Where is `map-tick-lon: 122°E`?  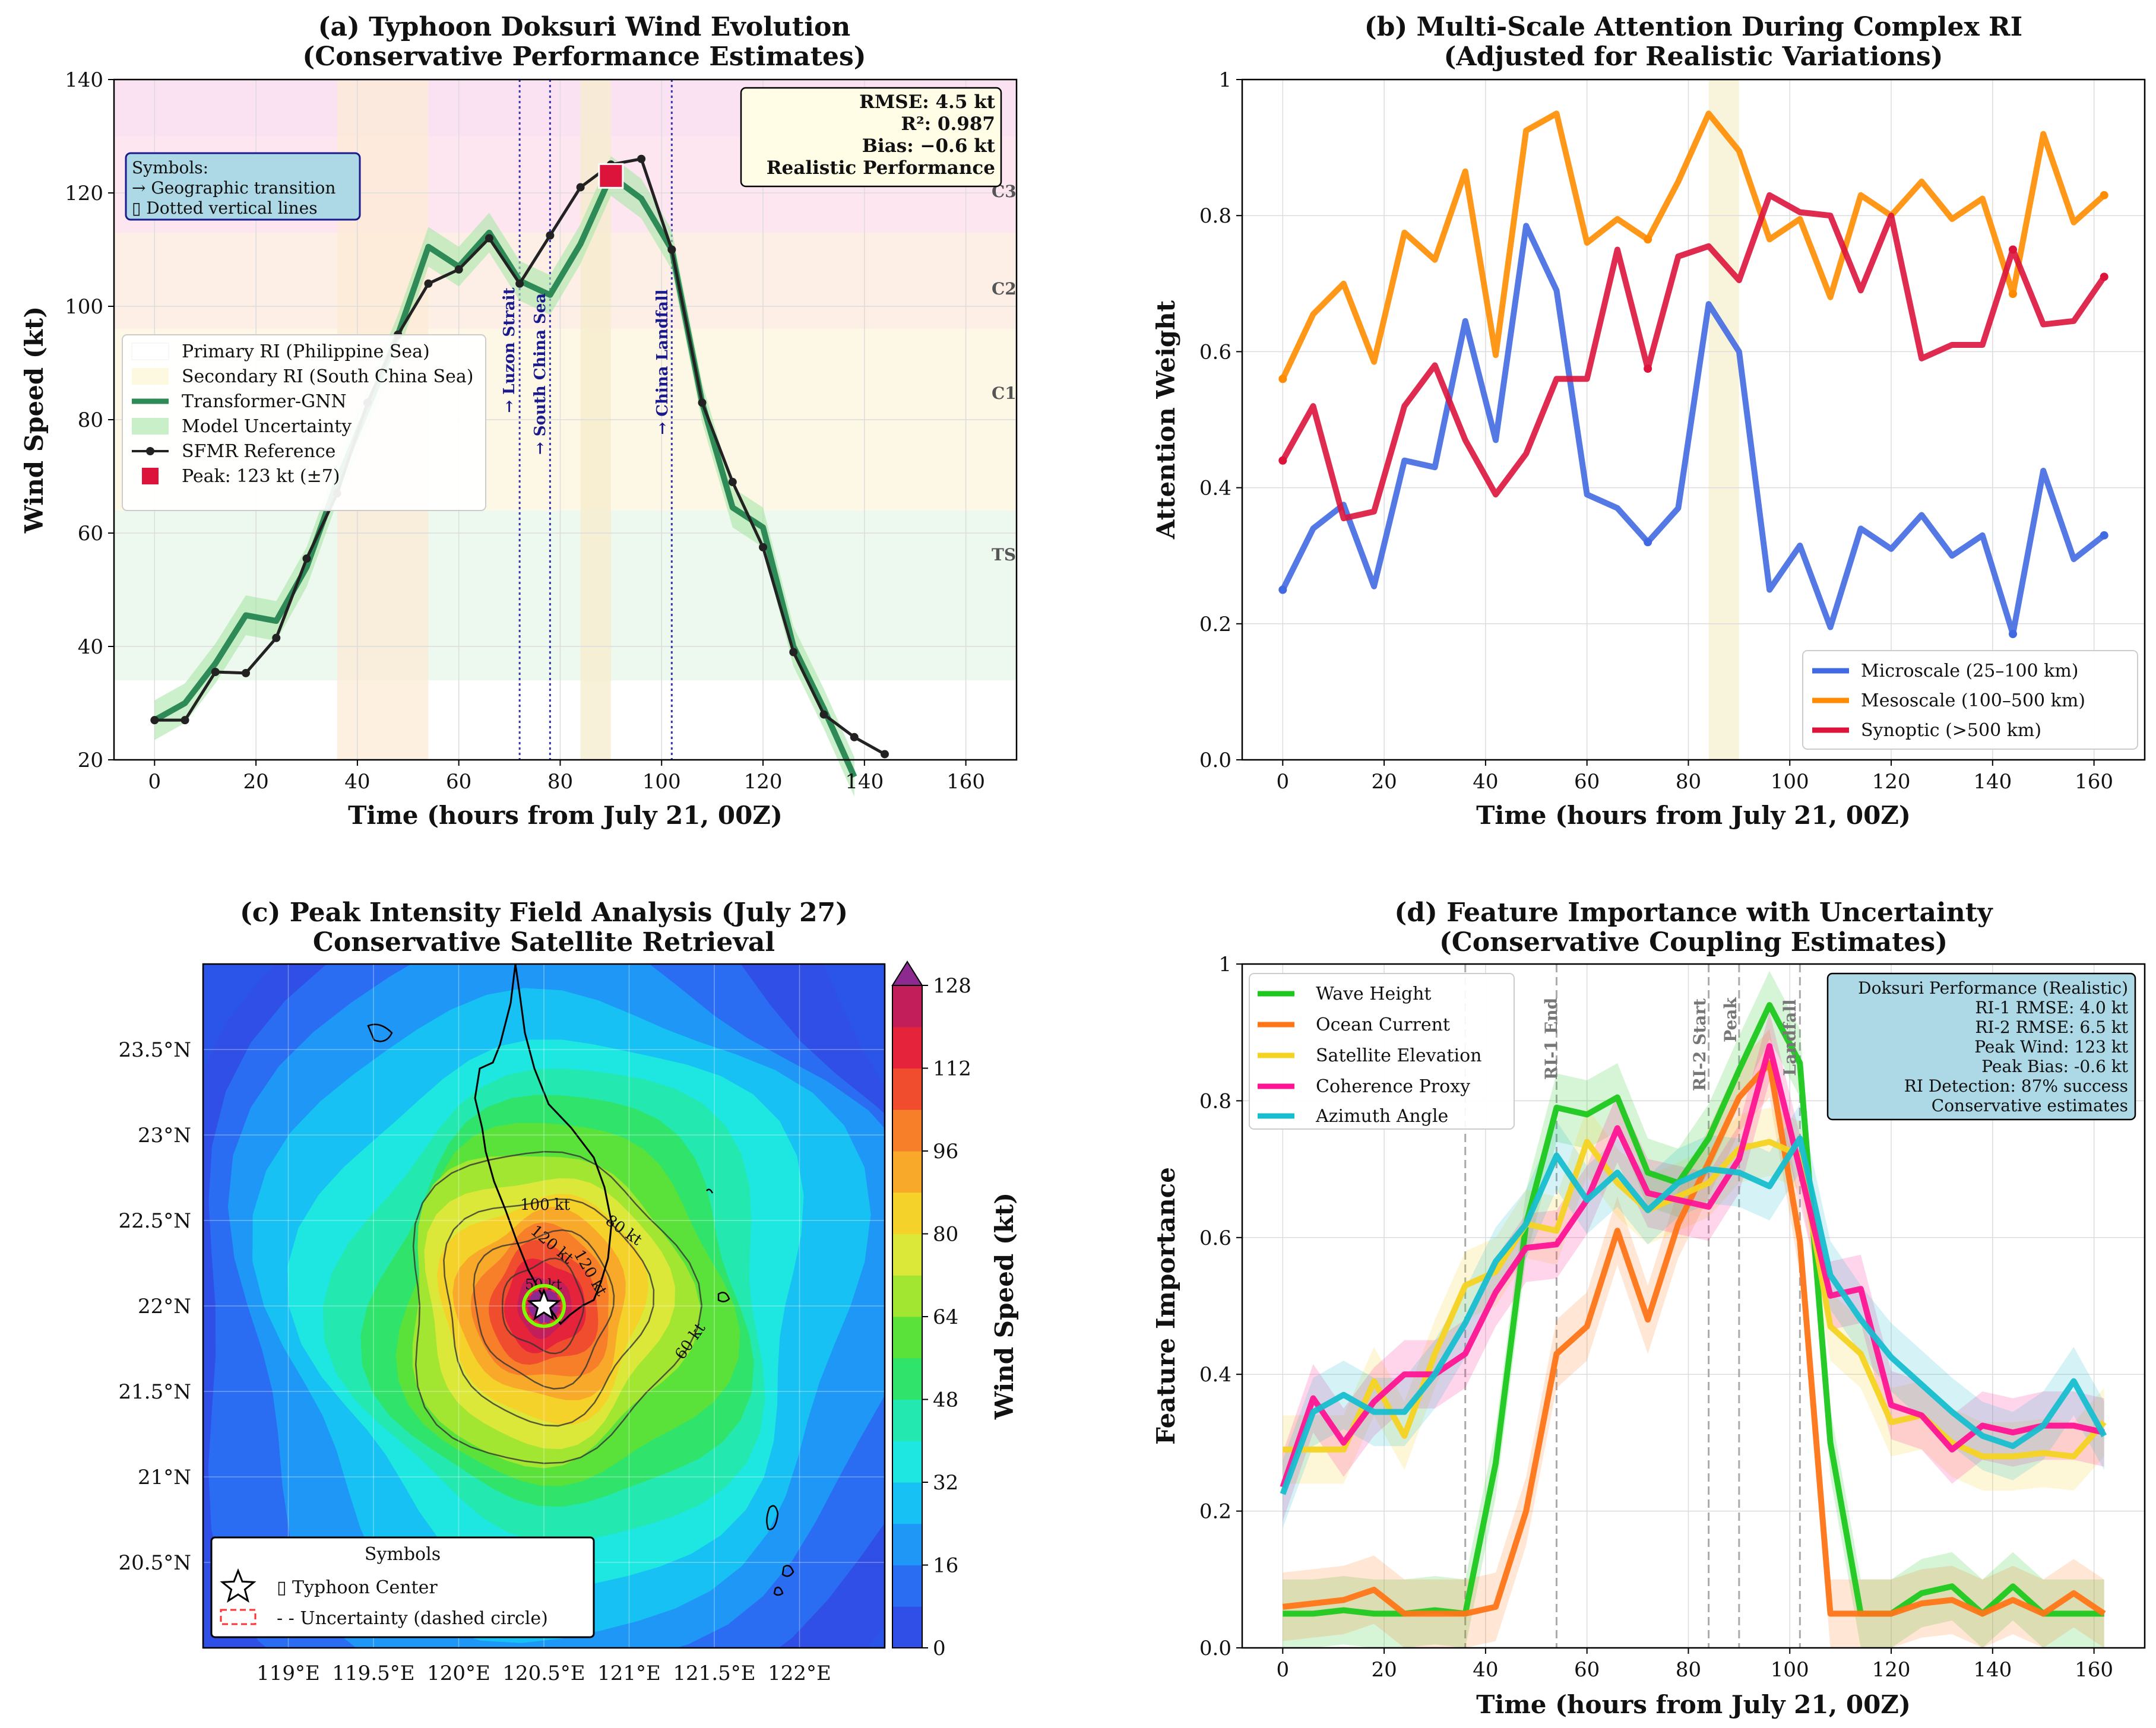 map-tick-lon: 122°E is located at coordinates (800, 1673).